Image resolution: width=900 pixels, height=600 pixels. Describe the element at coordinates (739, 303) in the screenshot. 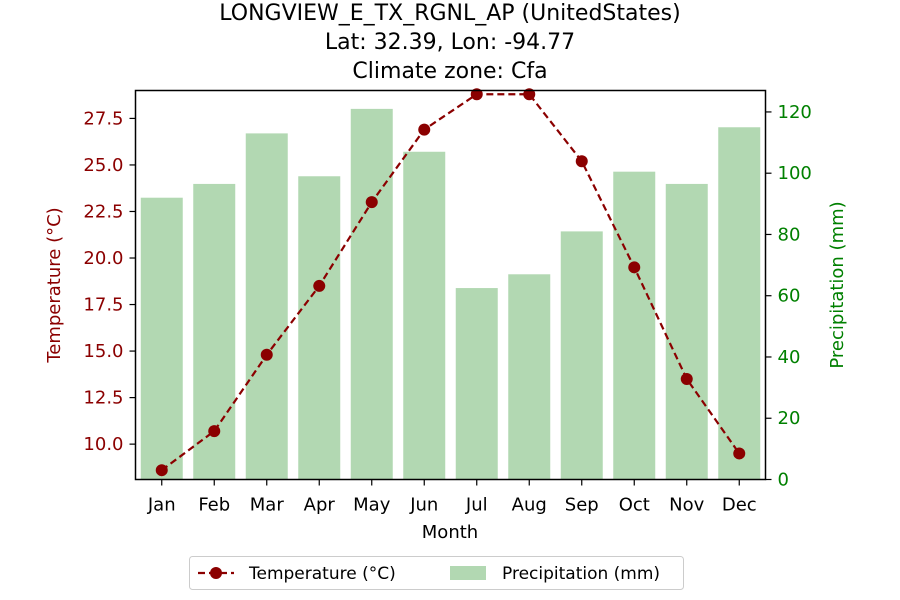

I see `precipitation-bar-dec` at that location.